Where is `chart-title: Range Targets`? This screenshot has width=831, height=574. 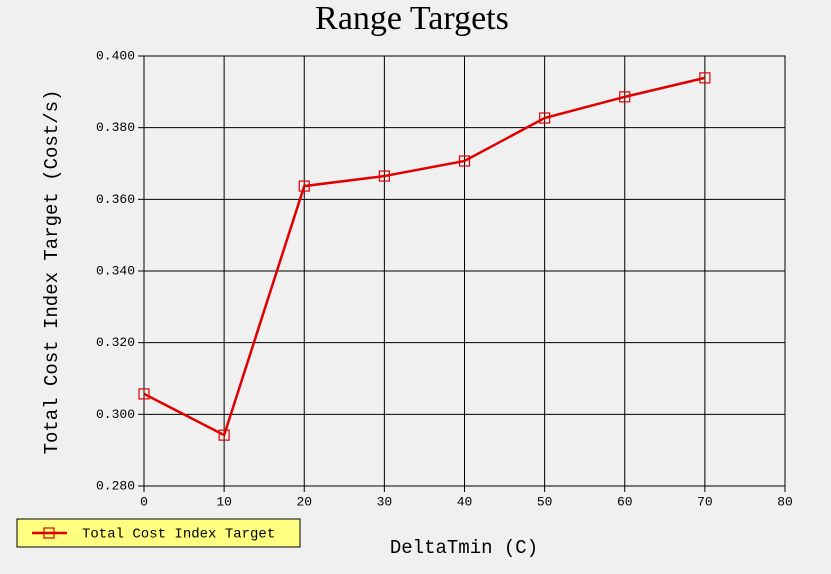 chart-title: Range Targets is located at coordinates (412, 18).